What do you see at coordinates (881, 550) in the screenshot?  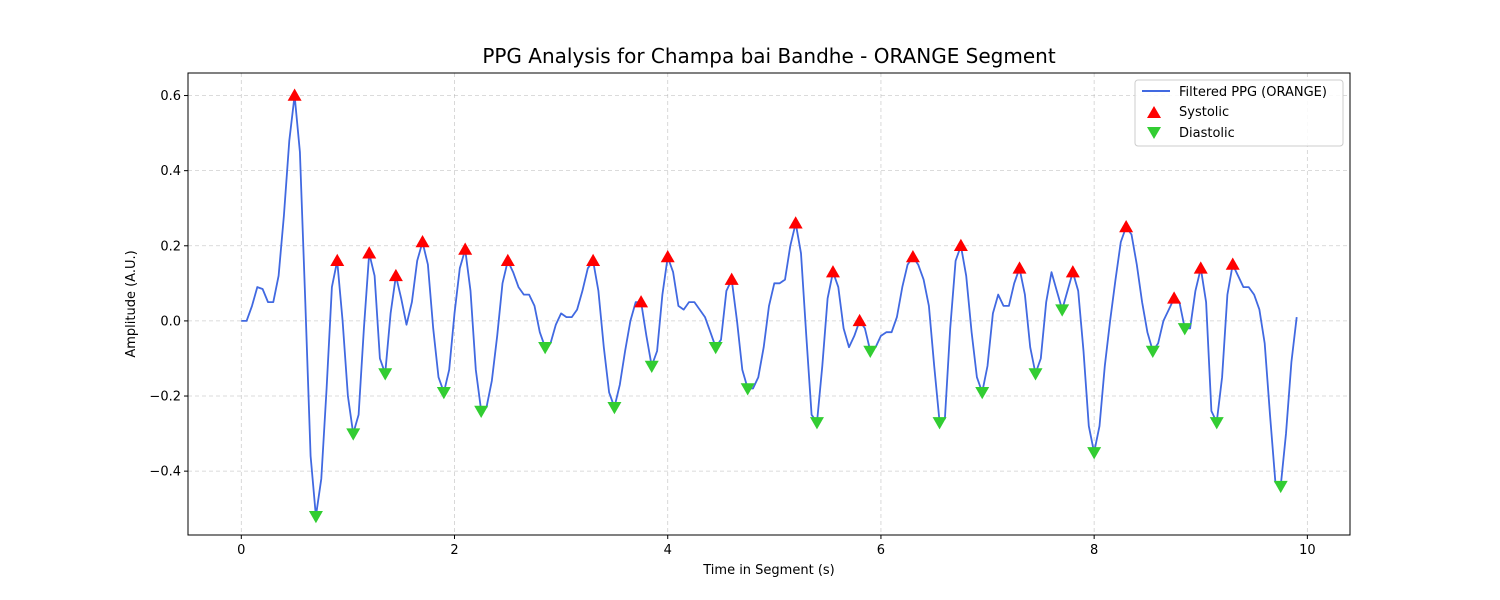 I see `x-tick-label: 6` at bounding box center [881, 550].